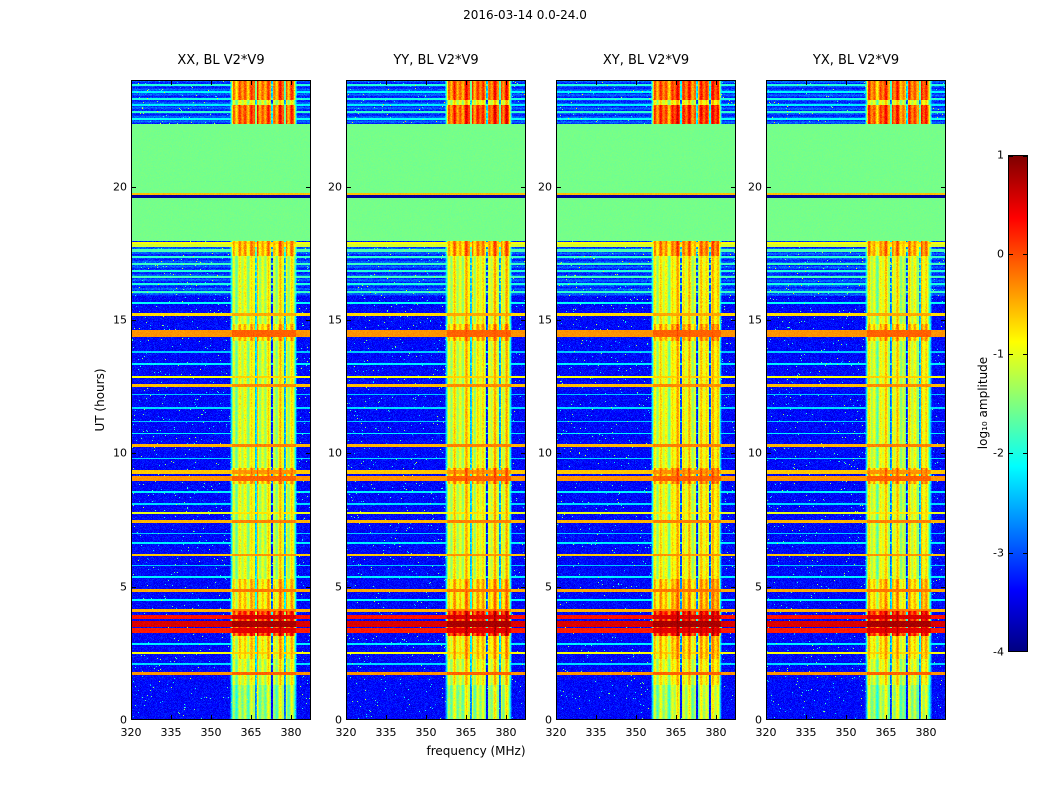  Describe the element at coordinates (998, 453) in the screenshot. I see `colorbar-tick-label: -2` at that location.